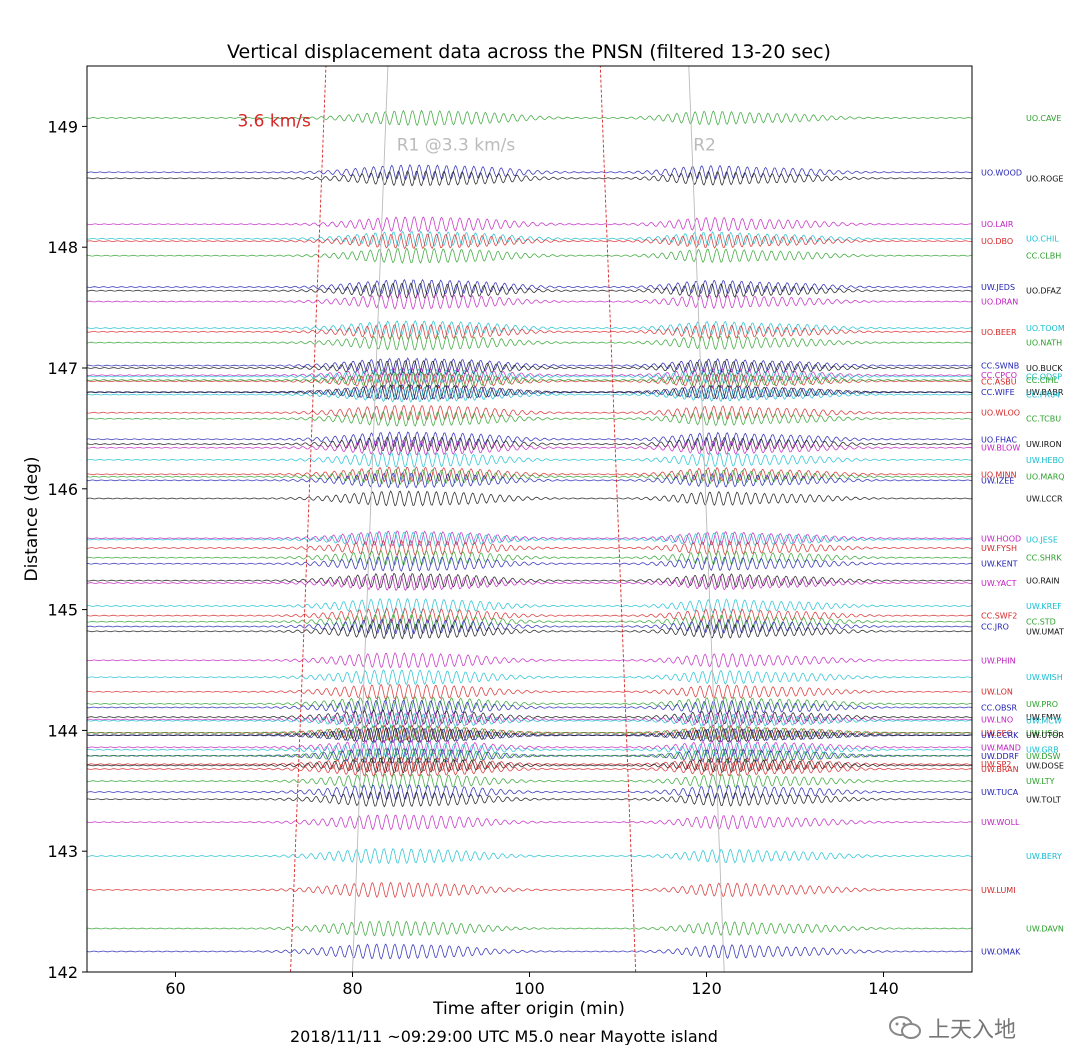 The width and height of the screenshot is (1080, 1045). Describe the element at coordinates (529, 498) in the screenshot. I see `trace-uw-lccr` at that location.